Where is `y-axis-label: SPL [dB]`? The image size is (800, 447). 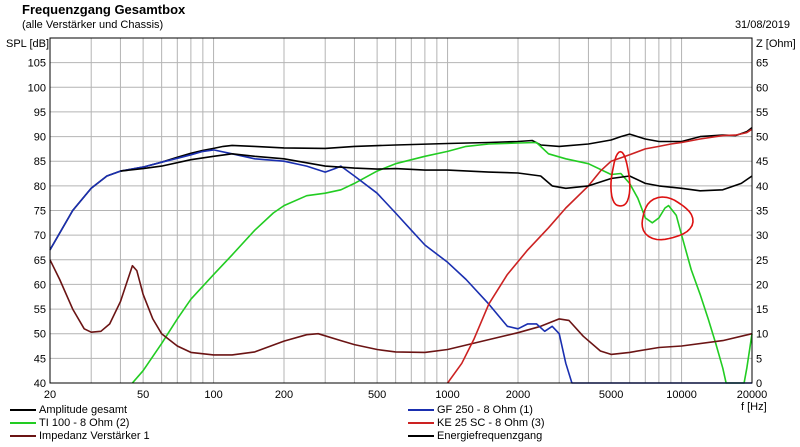
y-axis-label: SPL [dB] is located at coordinates (27, 44).